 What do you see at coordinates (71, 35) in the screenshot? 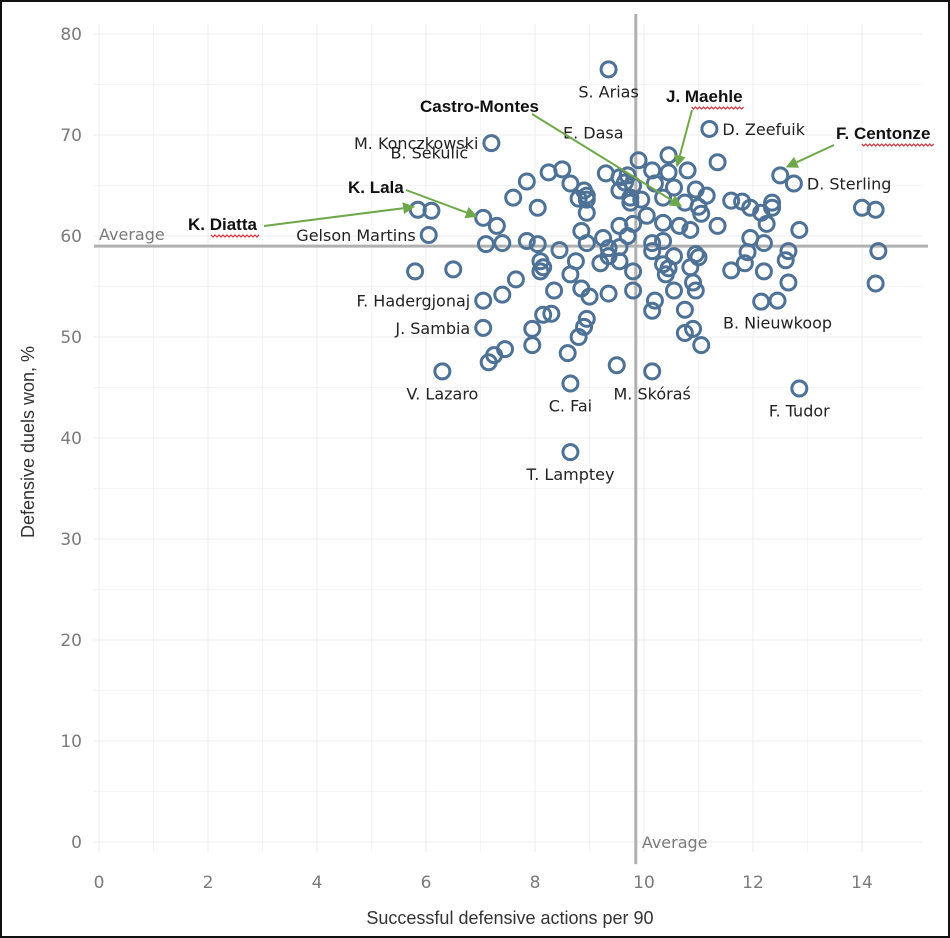
I see `y-tick-label: 80` at bounding box center [71, 35].